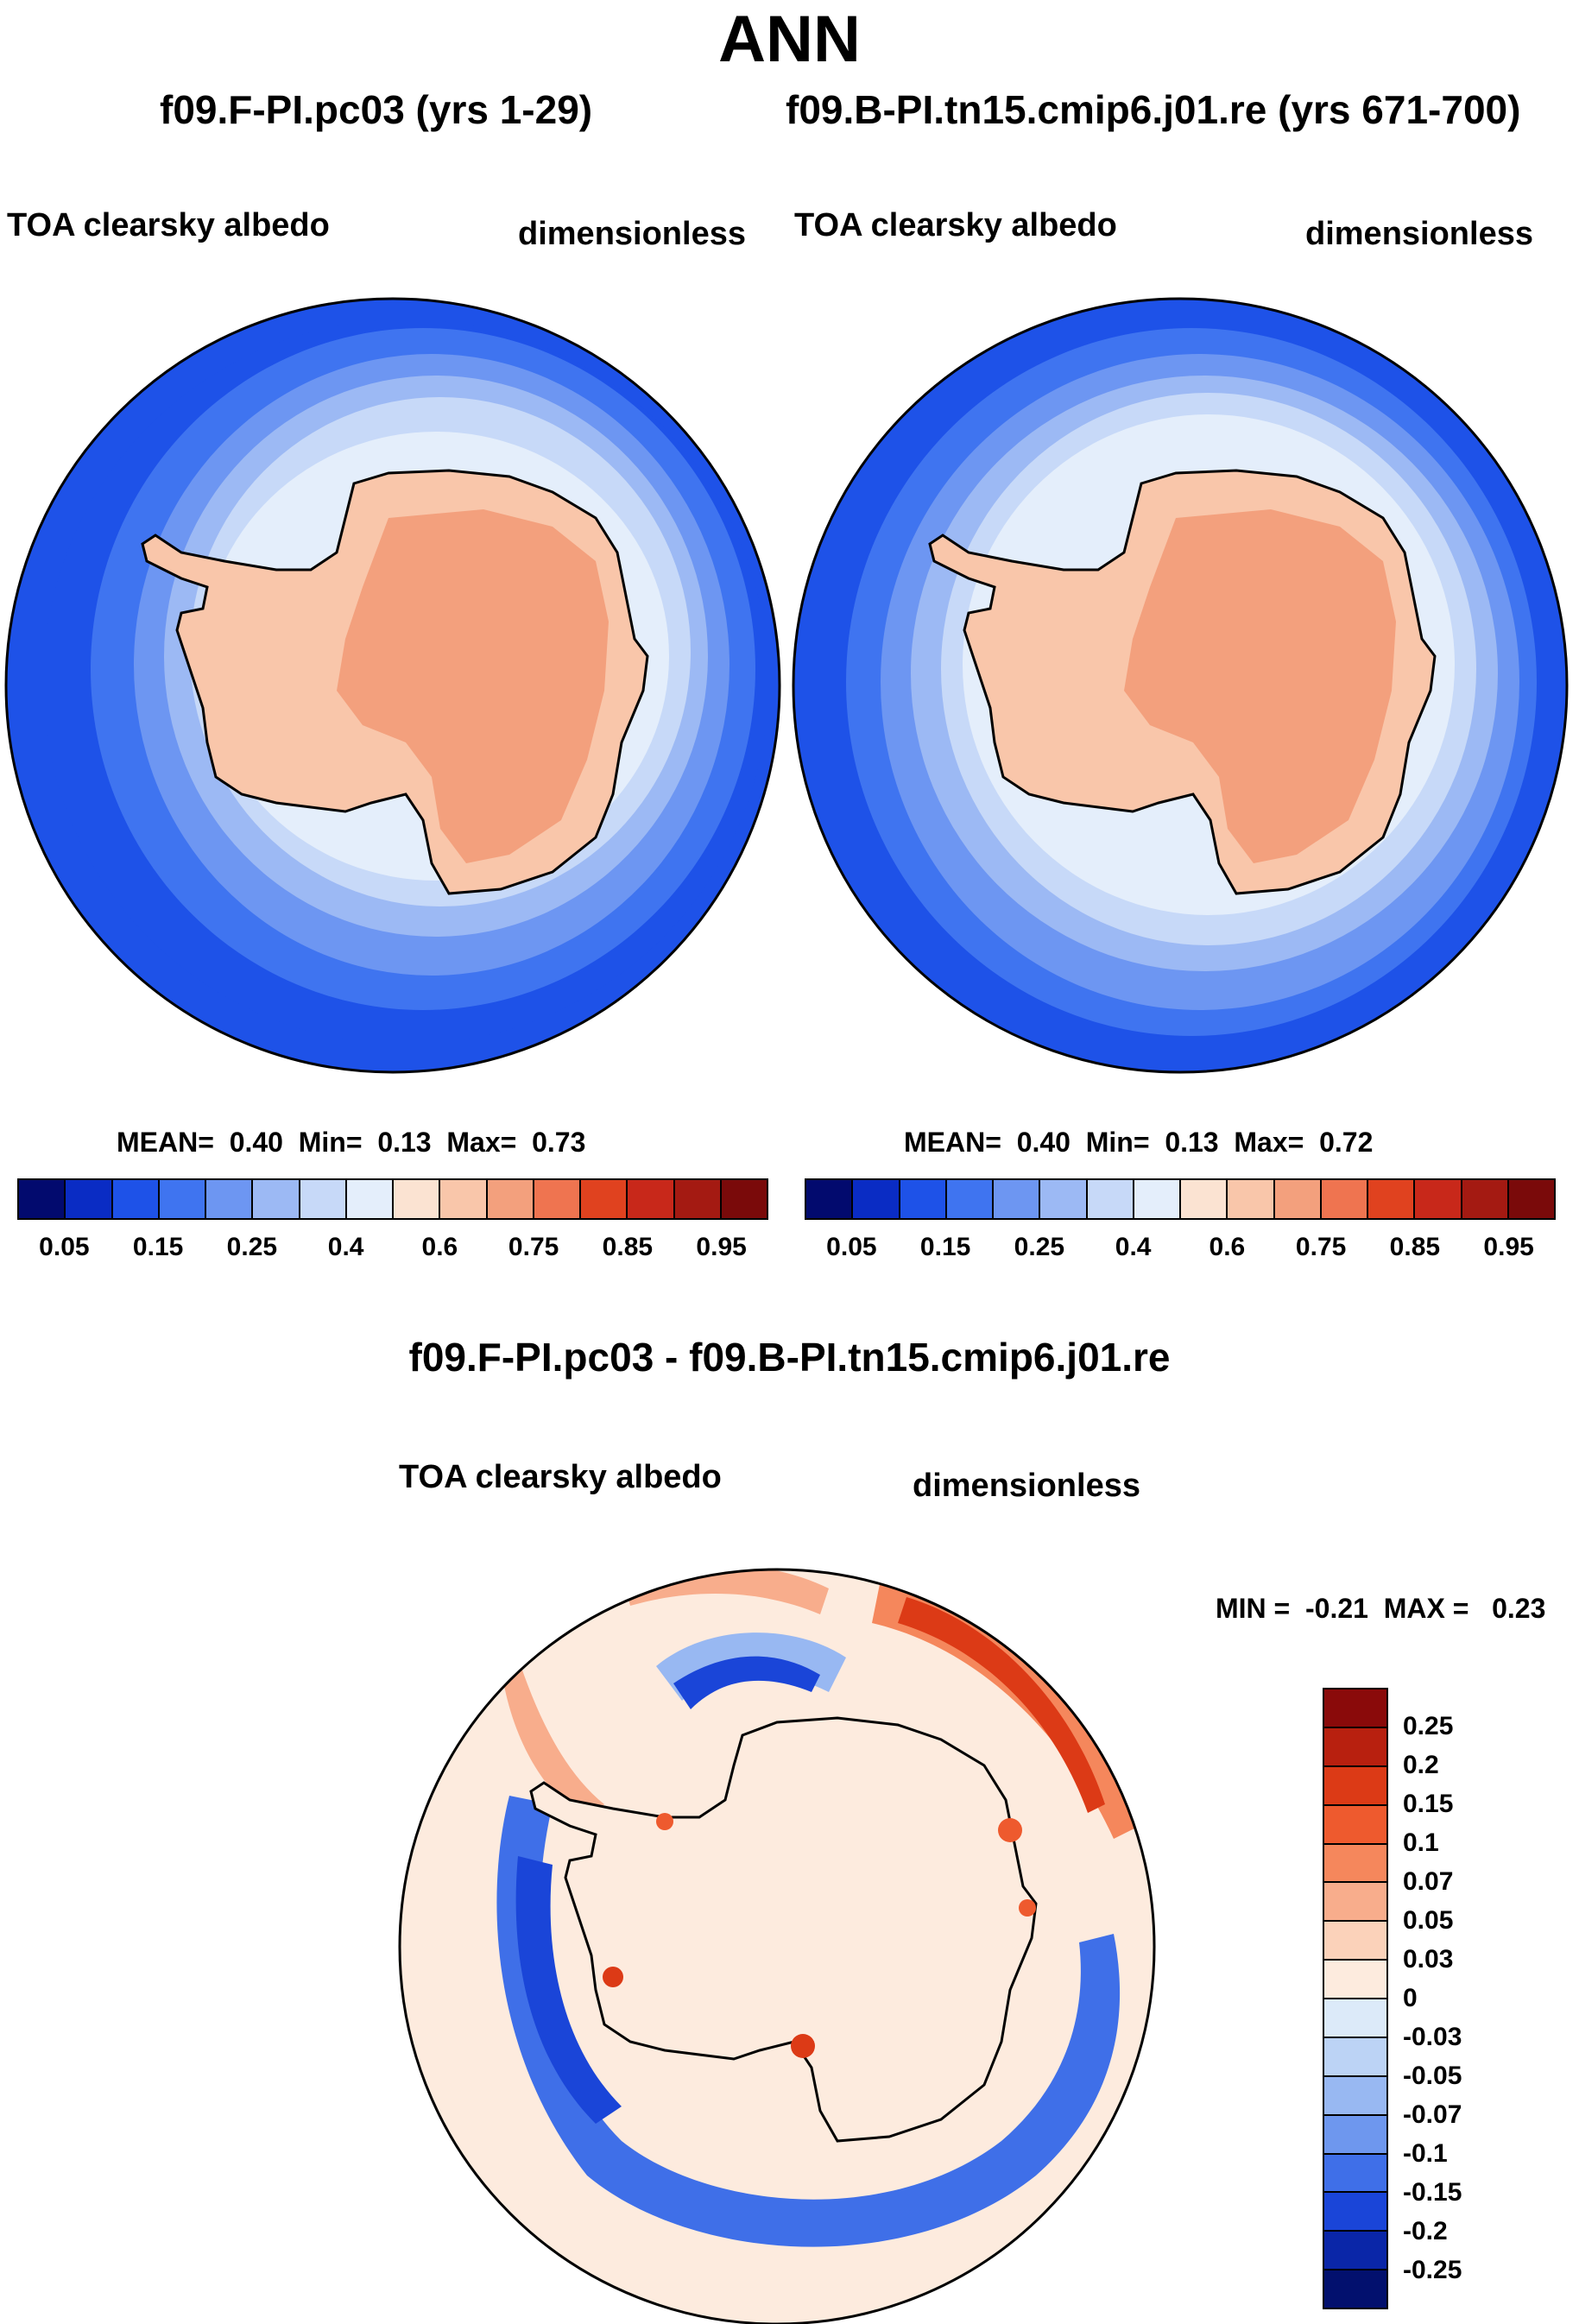 This screenshot has height=2324, width=1579. What do you see at coordinates (1411, 1998) in the screenshot?
I see `colorbar-tick-label: 0` at bounding box center [1411, 1998].